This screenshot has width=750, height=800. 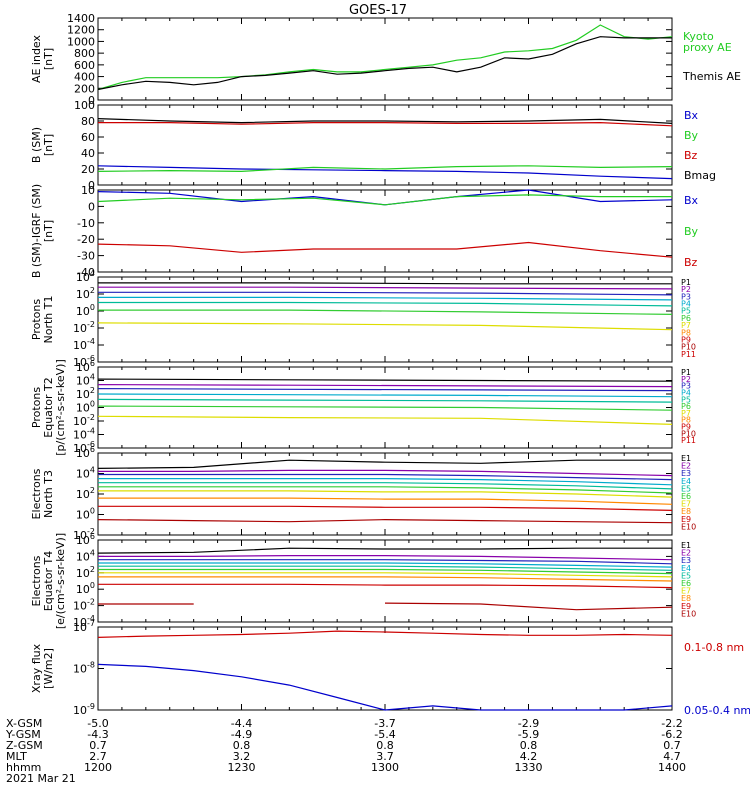 What do you see at coordinates (84, 77) in the screenshot?
I see `y-tick-label: 400` at bounding box center [84, 77].